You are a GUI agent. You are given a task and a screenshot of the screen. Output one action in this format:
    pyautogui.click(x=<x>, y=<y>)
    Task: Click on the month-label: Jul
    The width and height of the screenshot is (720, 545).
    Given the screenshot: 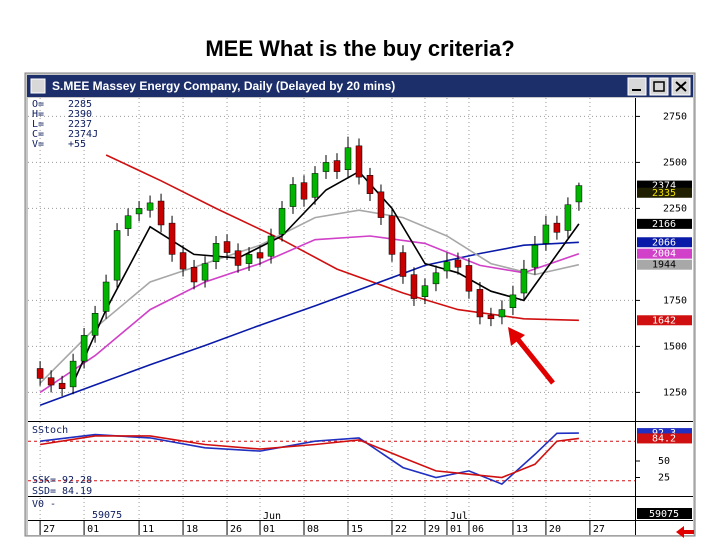 What is the action you would take?
    pyautogui.click(x=459, y=516)
    